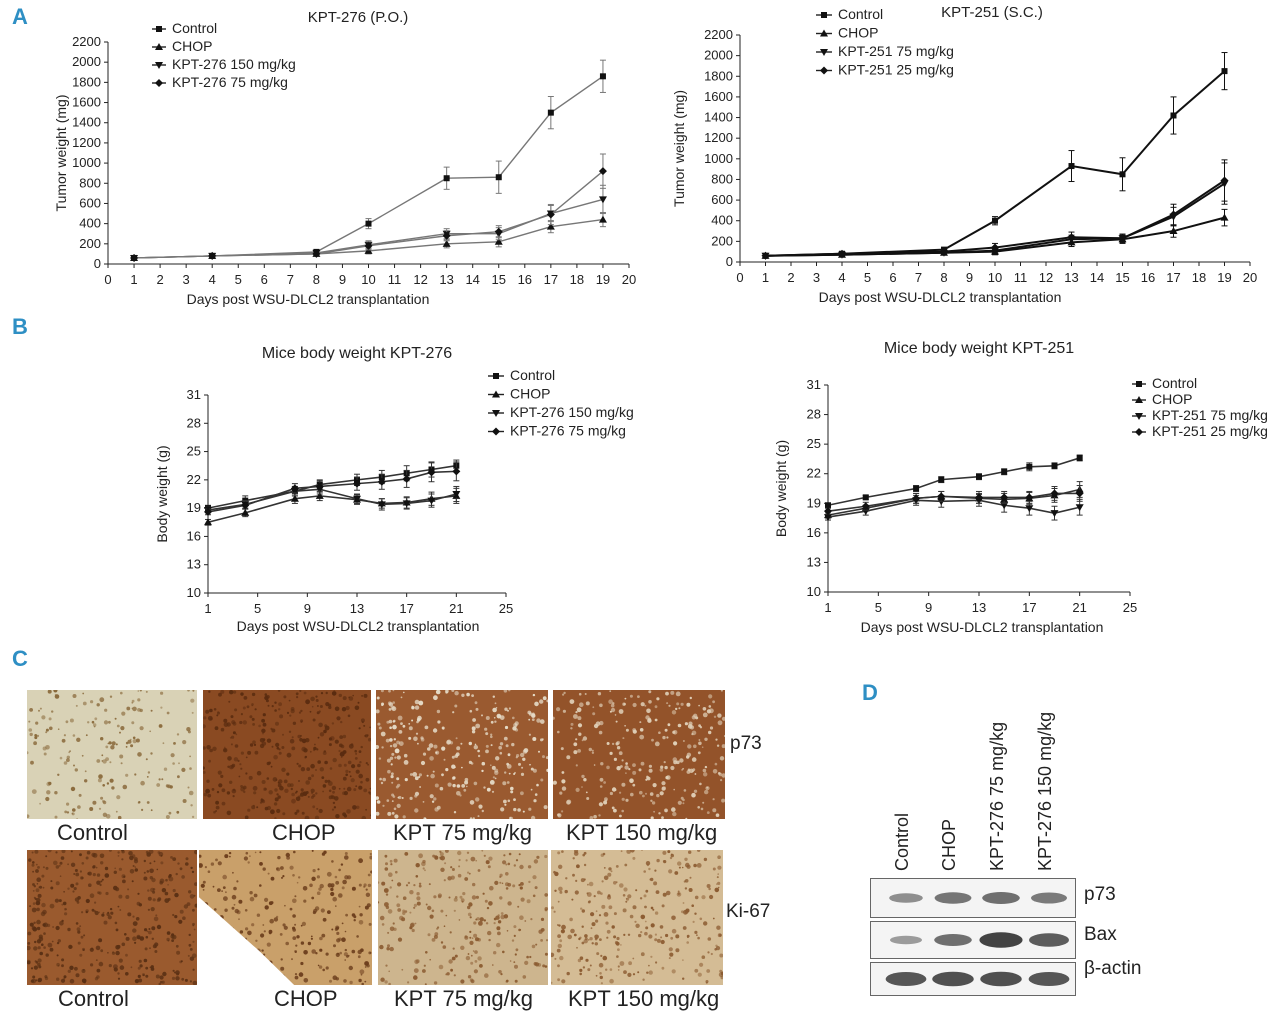  Describe the element at coordinates (979, 348) in the screenshot. I see `chart-title: Mice body weight KPT-251` at that location.